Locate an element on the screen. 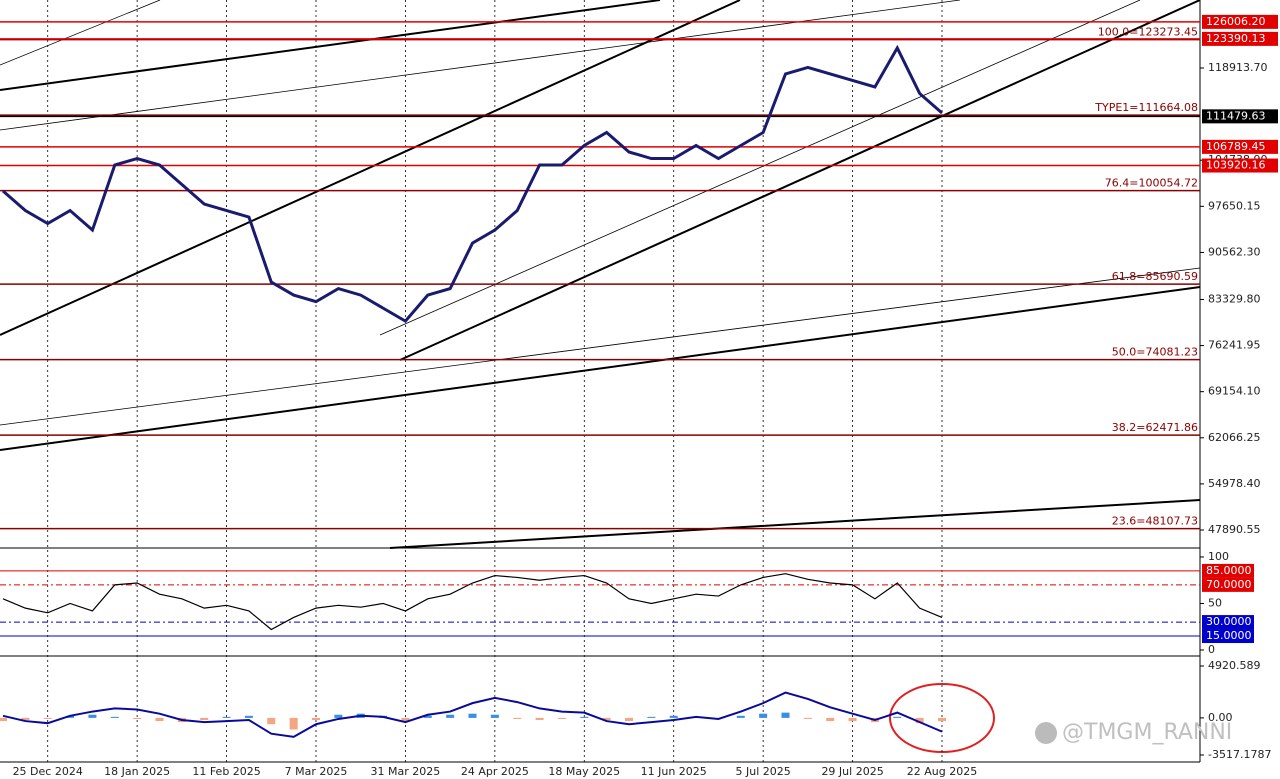 The image size is (1280, 779). level-box-label: 85.0000 is located at coordinates (1229, 570).